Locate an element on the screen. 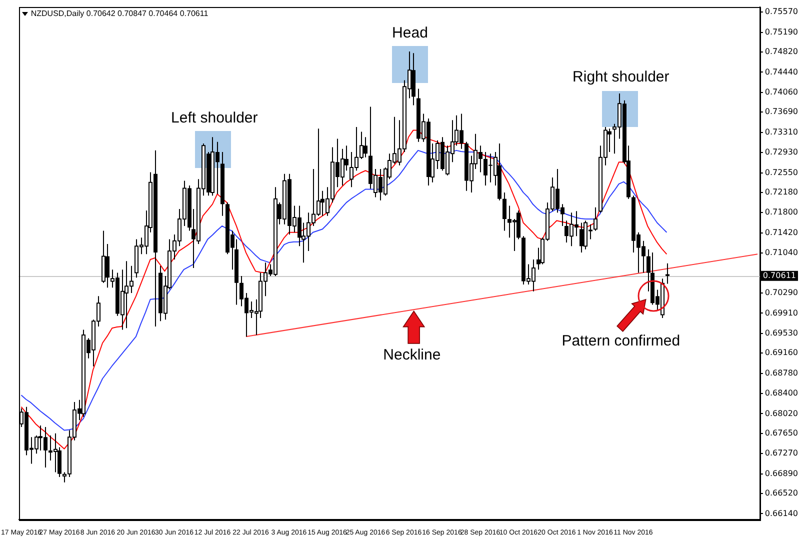  y-tick-label: 0.71040 is located at coordinates (781, 253).